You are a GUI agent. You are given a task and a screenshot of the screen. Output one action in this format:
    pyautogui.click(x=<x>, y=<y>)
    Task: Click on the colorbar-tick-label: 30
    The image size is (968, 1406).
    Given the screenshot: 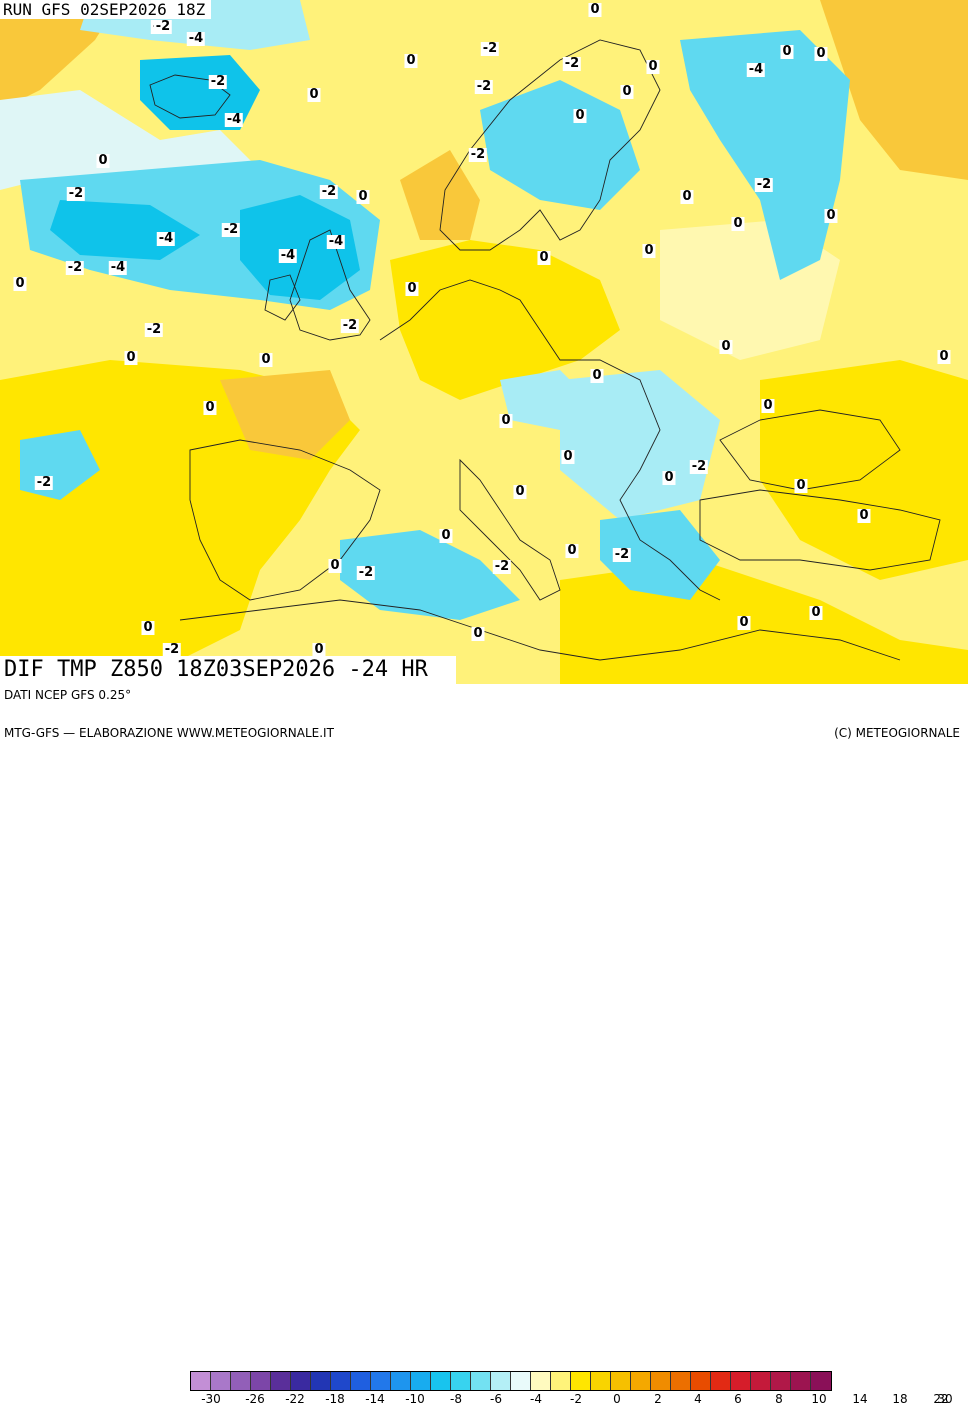 What is the action you would take?
    pyautogui.click(x=945, y=1399)
    